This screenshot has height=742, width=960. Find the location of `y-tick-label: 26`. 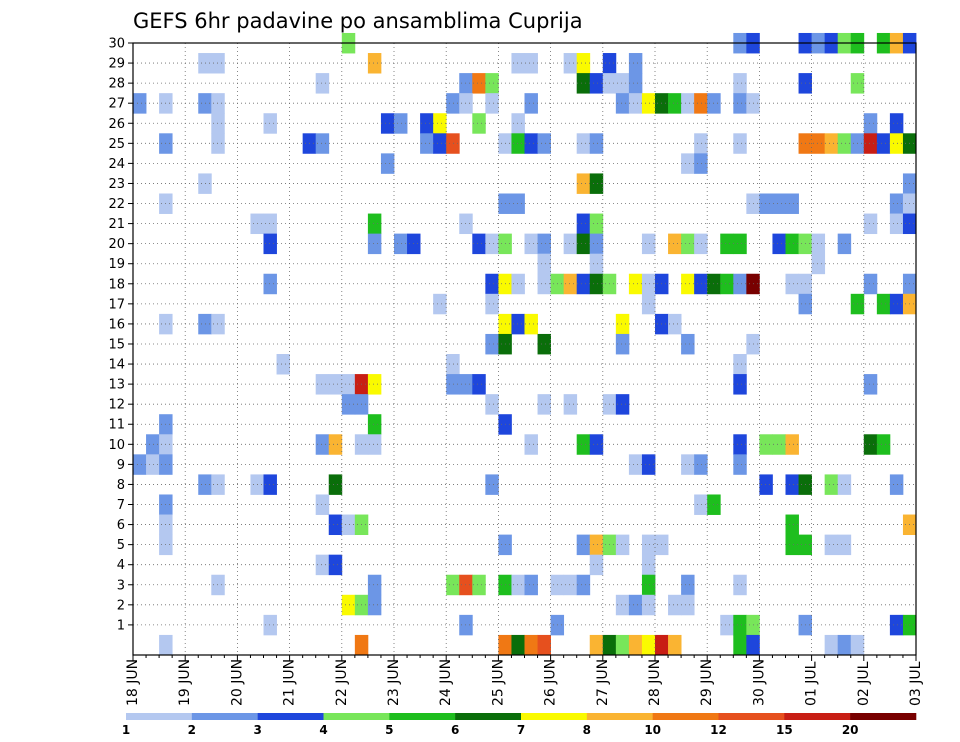

y-tick-label: 26 is located at coordinates (116, 124).